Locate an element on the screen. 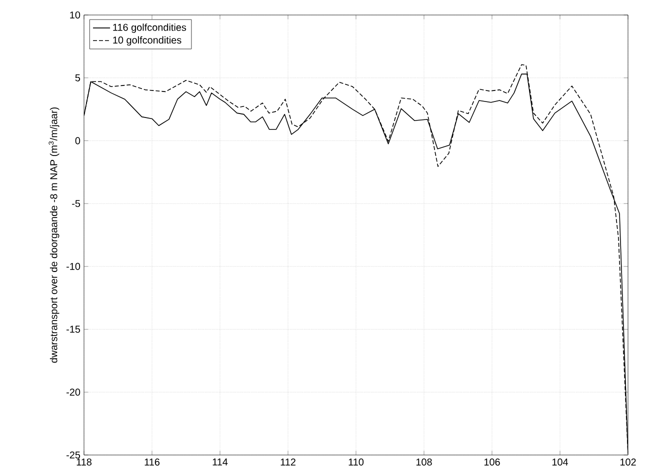 The image size is (650, 472). x-tick-label: 114 is located at coordinates (220, 462).